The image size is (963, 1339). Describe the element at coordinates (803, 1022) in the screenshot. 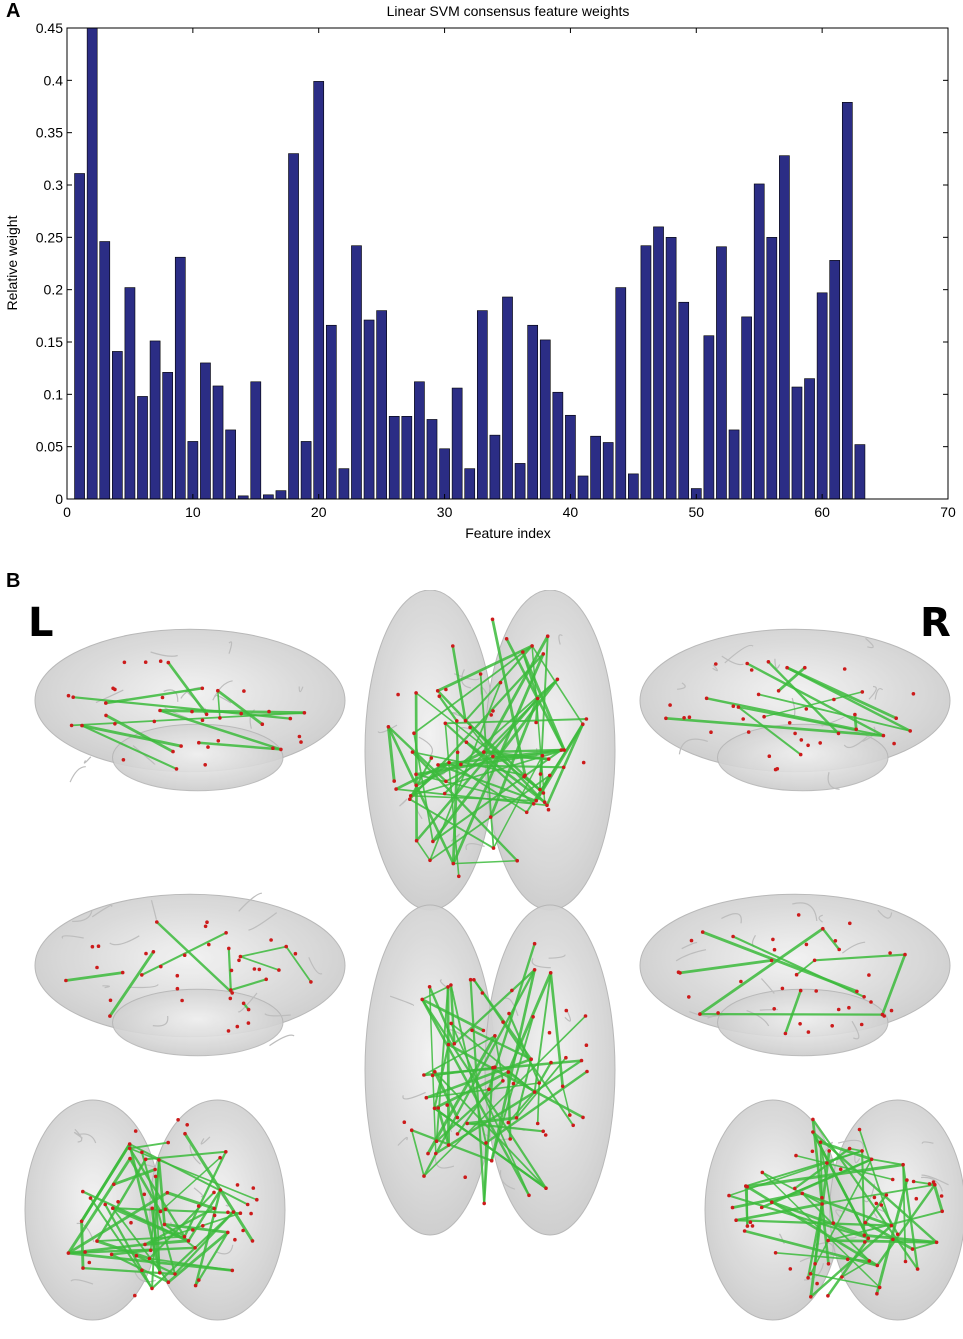

I see `brain-outline` at that location.